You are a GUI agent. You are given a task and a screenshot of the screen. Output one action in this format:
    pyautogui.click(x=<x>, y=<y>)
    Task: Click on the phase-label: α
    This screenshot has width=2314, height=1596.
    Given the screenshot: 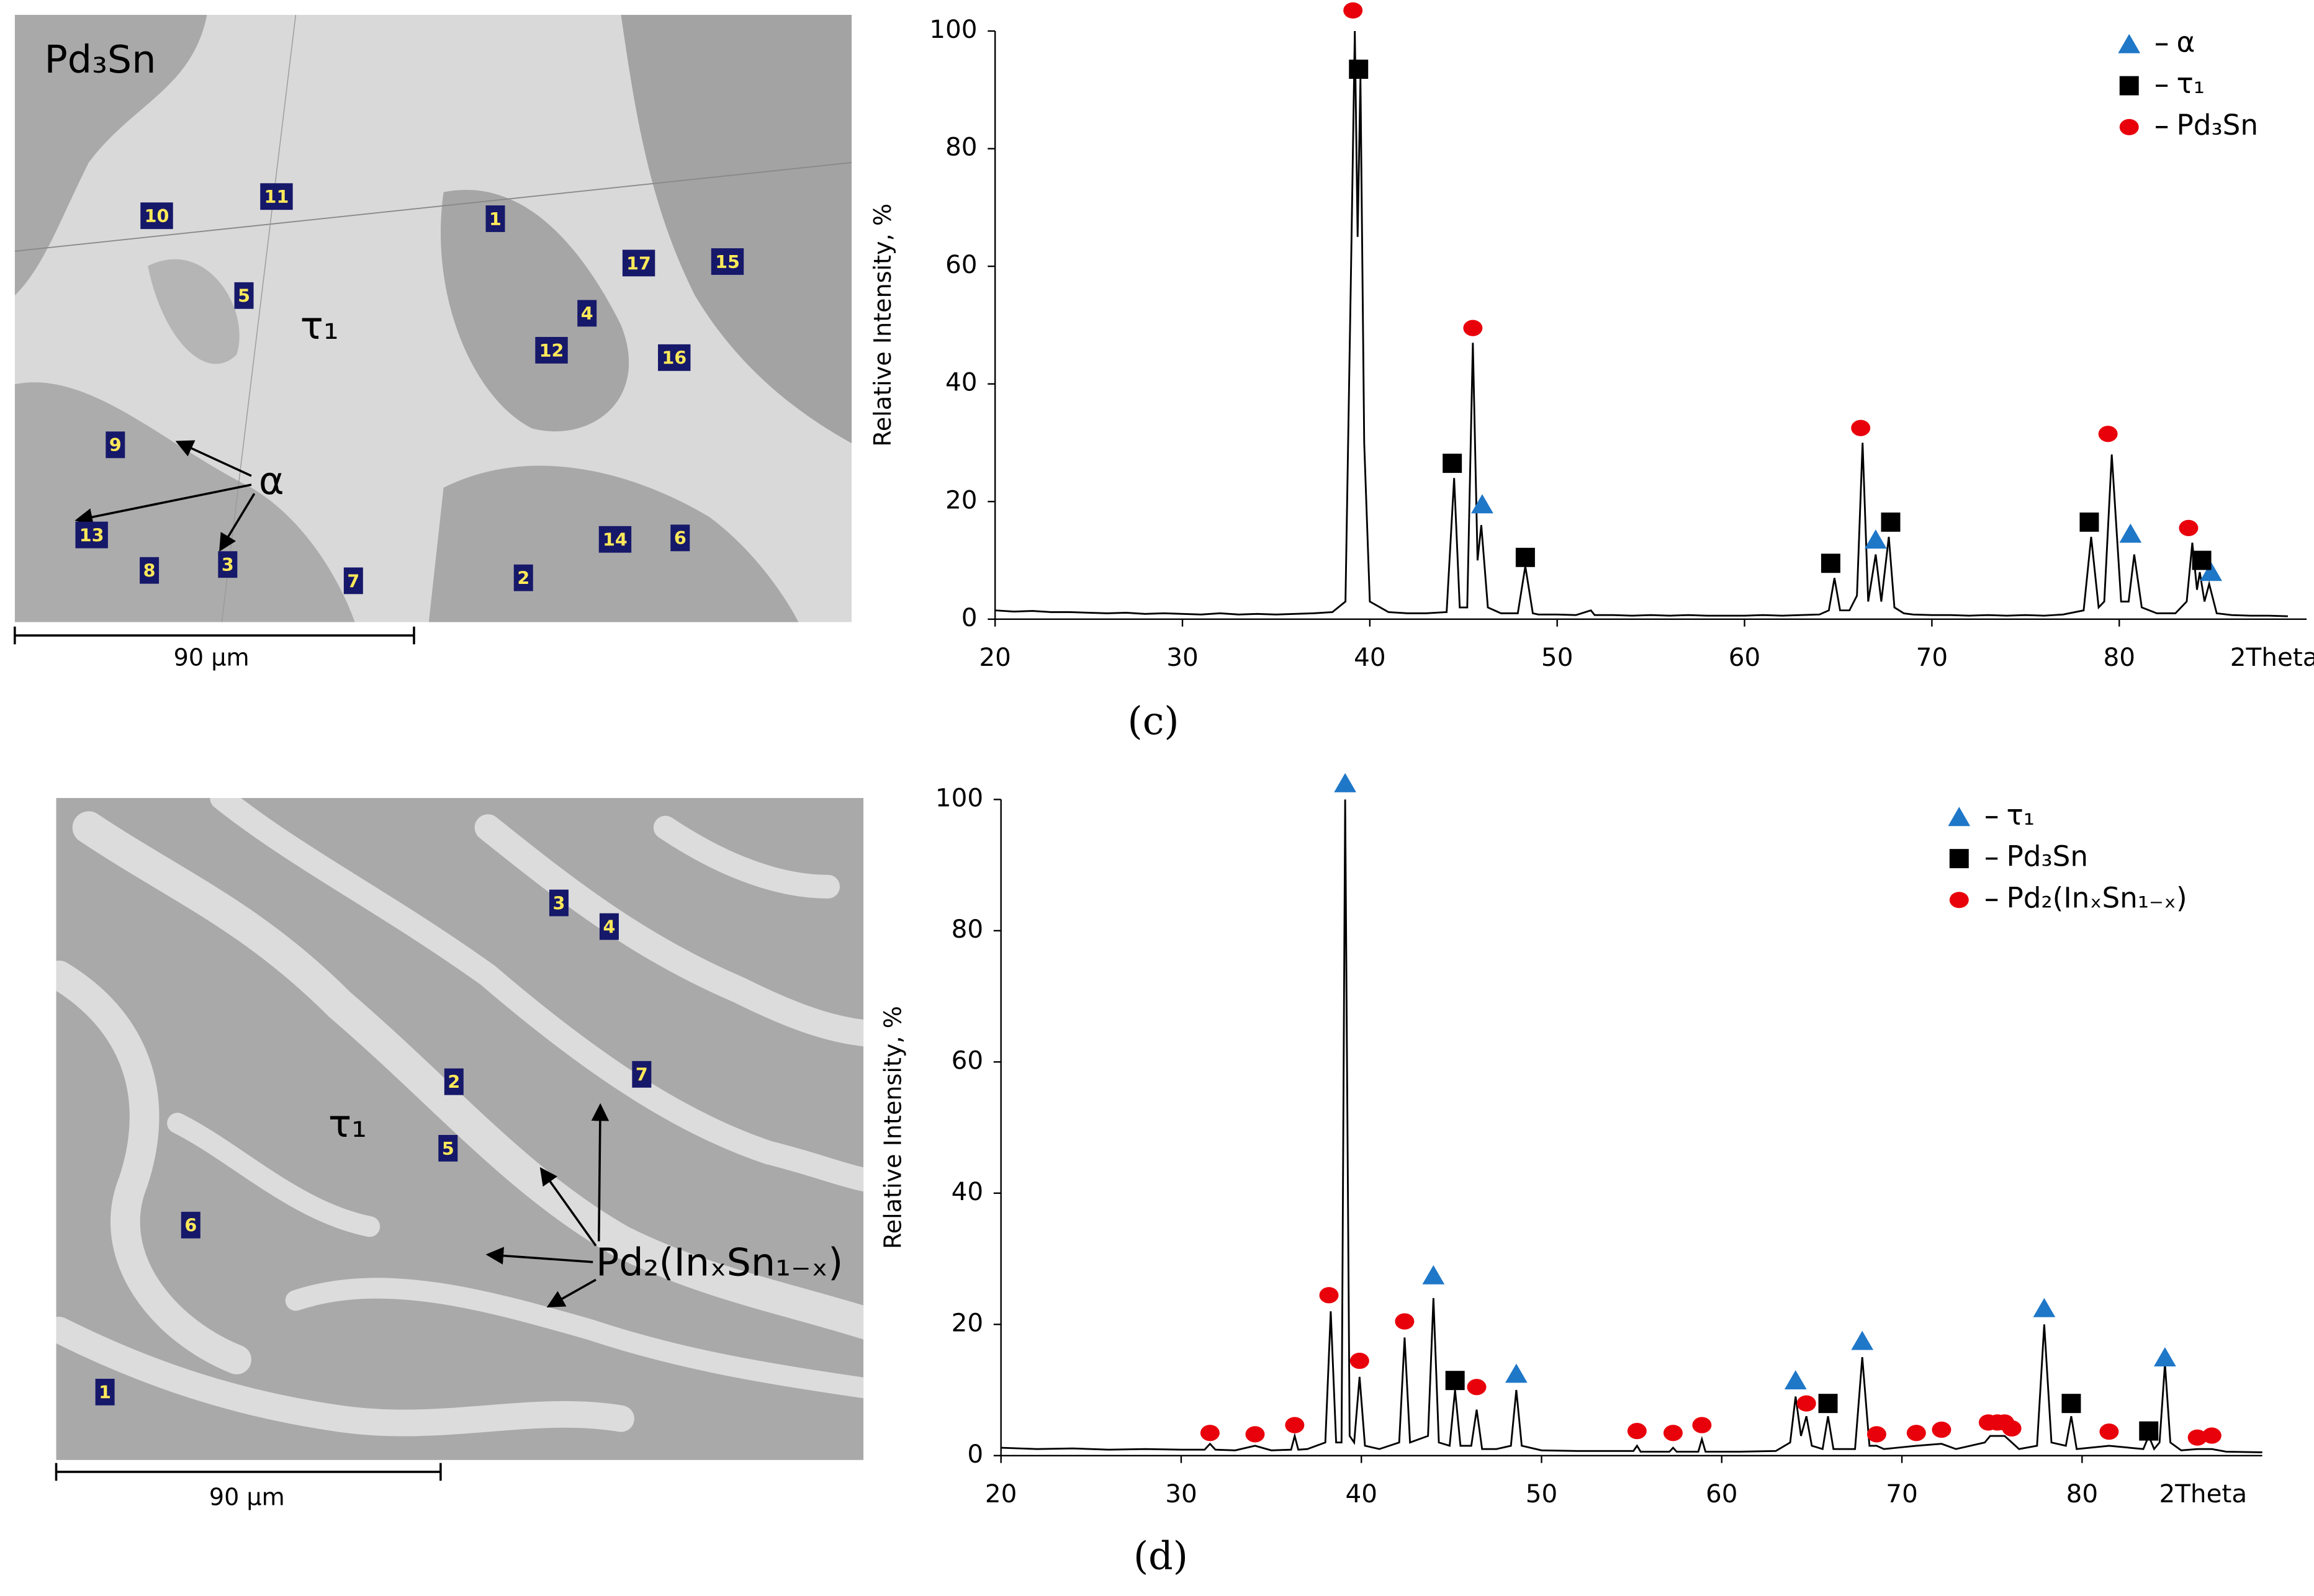 What is the action you would take?
    pyautogui.click(x=271, y=481)
    